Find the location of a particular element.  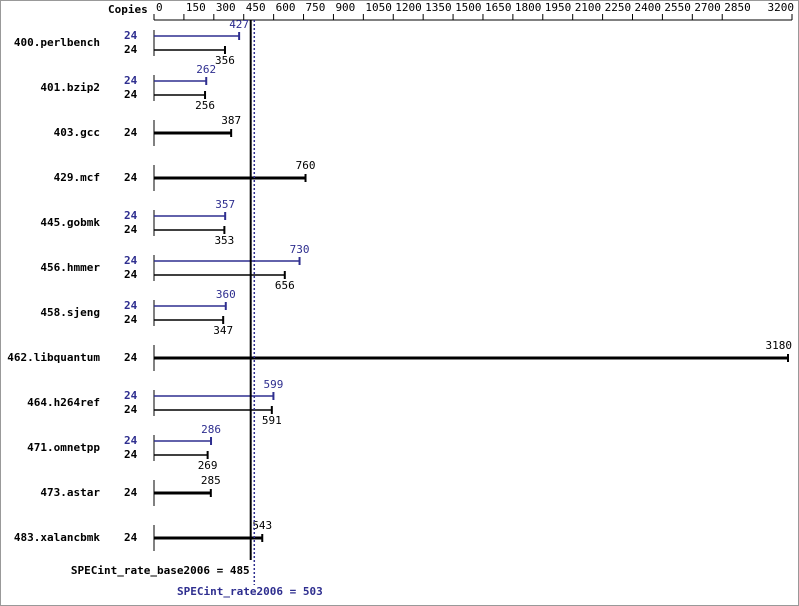

benchmark-label: 403.gcc is located at coordinates (77, 132).